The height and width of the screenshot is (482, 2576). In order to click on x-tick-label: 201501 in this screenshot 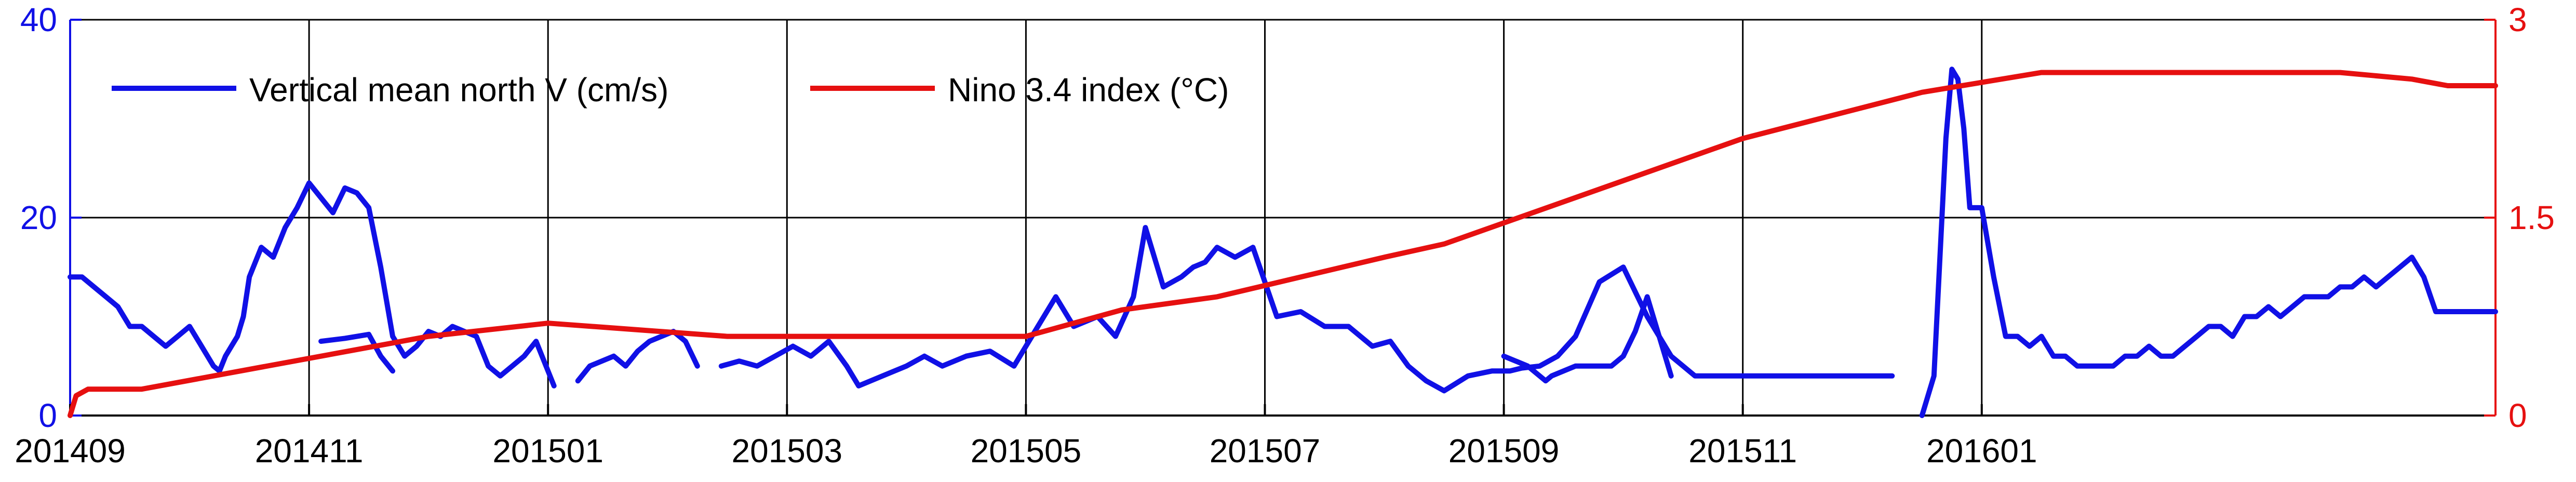, I will do `click(548, 451)`.